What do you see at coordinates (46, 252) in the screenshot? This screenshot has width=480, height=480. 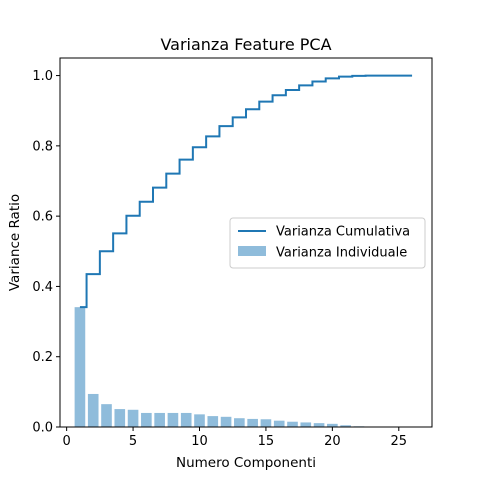 I see `y-axis-ticks: 0.0 0.2 0.4 0.6 0.8 1.0` at bounding box center [46, 252].